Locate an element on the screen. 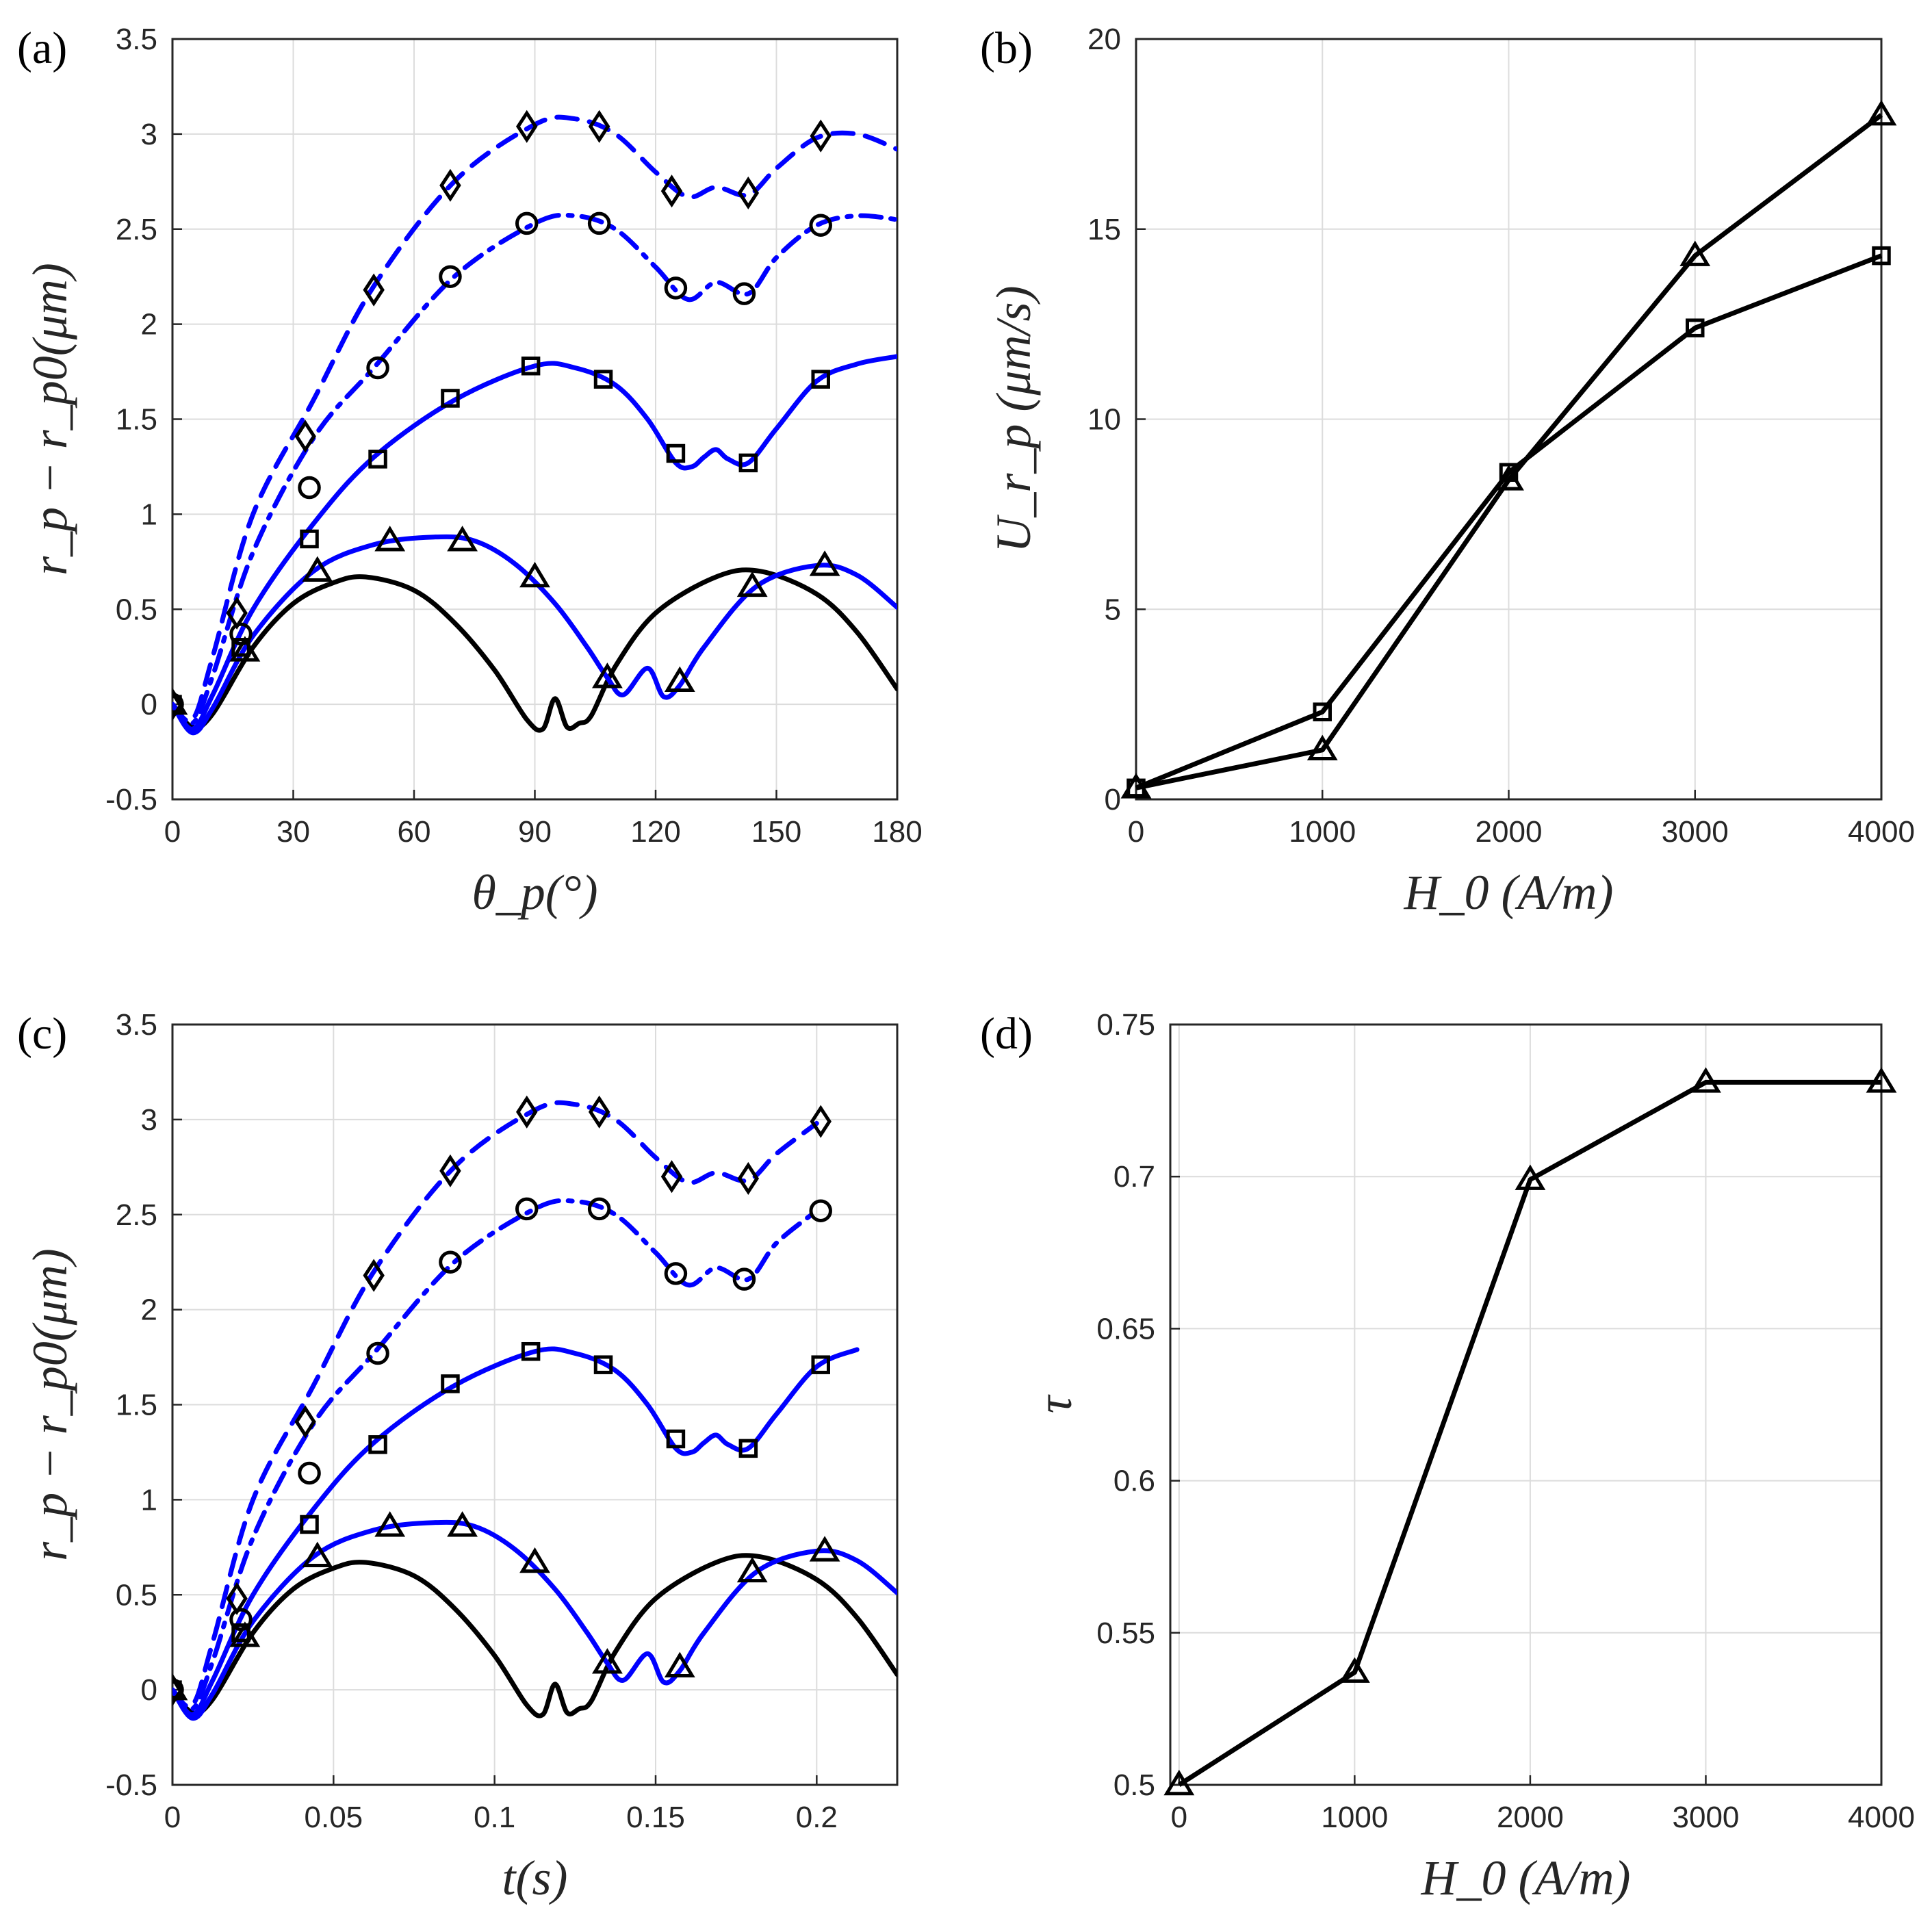 This screenshot has height=1932, width=1932. y-axis-label: r_p − r_p0(μm) is located at coordinates (50, 419).